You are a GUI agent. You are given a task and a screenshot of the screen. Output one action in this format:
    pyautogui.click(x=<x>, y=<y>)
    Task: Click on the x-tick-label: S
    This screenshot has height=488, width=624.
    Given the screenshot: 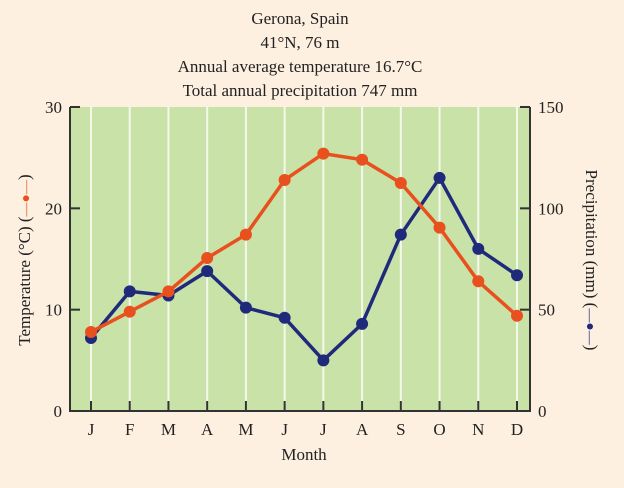 What is the action you would take?
    pyautogui.click(x=400, y=429)
    